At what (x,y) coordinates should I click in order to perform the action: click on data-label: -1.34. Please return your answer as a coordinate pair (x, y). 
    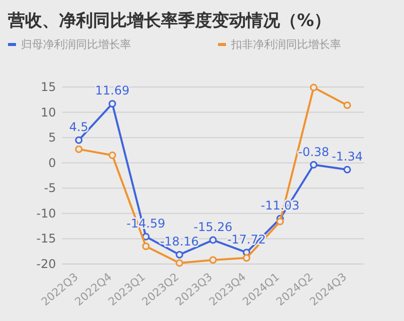
    Looking at the image, I should click on (347, 157).